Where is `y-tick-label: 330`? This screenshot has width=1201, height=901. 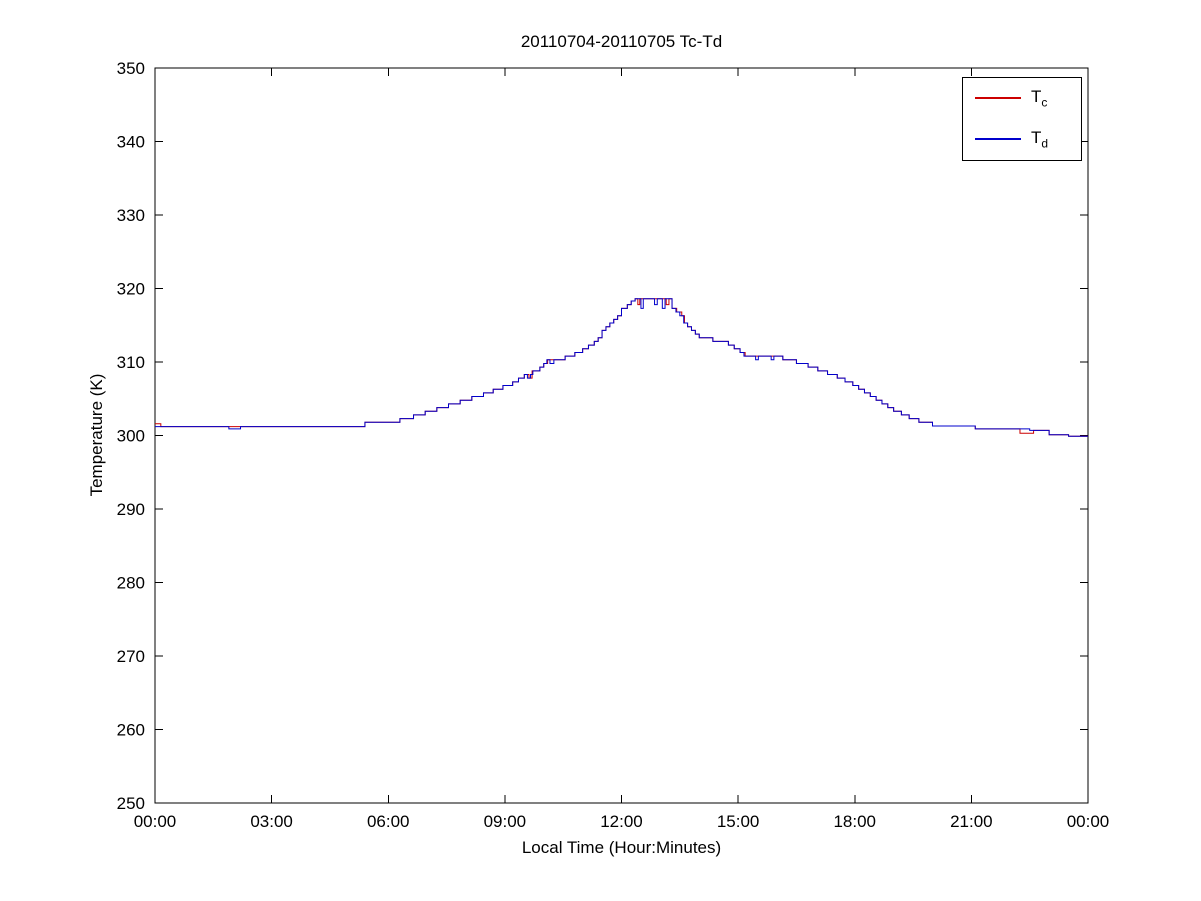 y-tick-label: 330 is located at coordinates (131, 215).